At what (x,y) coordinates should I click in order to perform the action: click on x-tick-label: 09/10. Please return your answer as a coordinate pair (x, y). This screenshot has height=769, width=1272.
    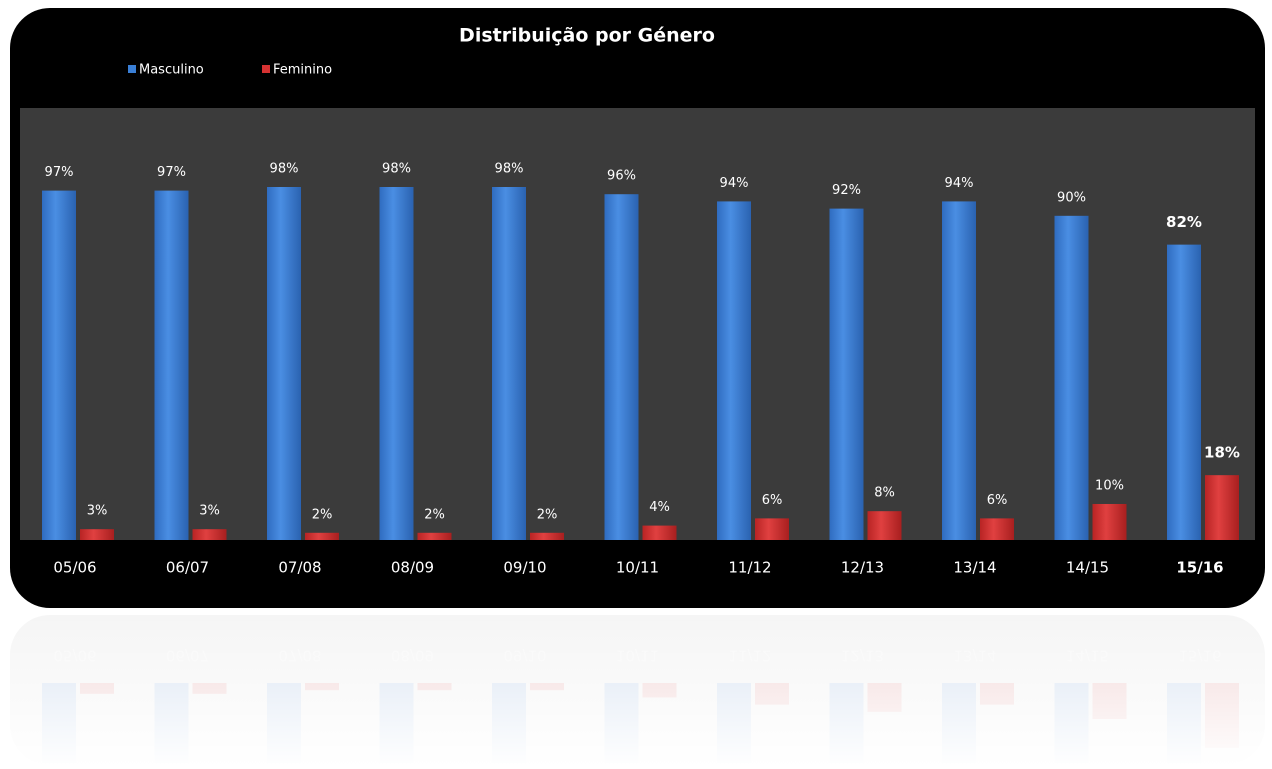
    Looking at the image, I should click on (524, 568).